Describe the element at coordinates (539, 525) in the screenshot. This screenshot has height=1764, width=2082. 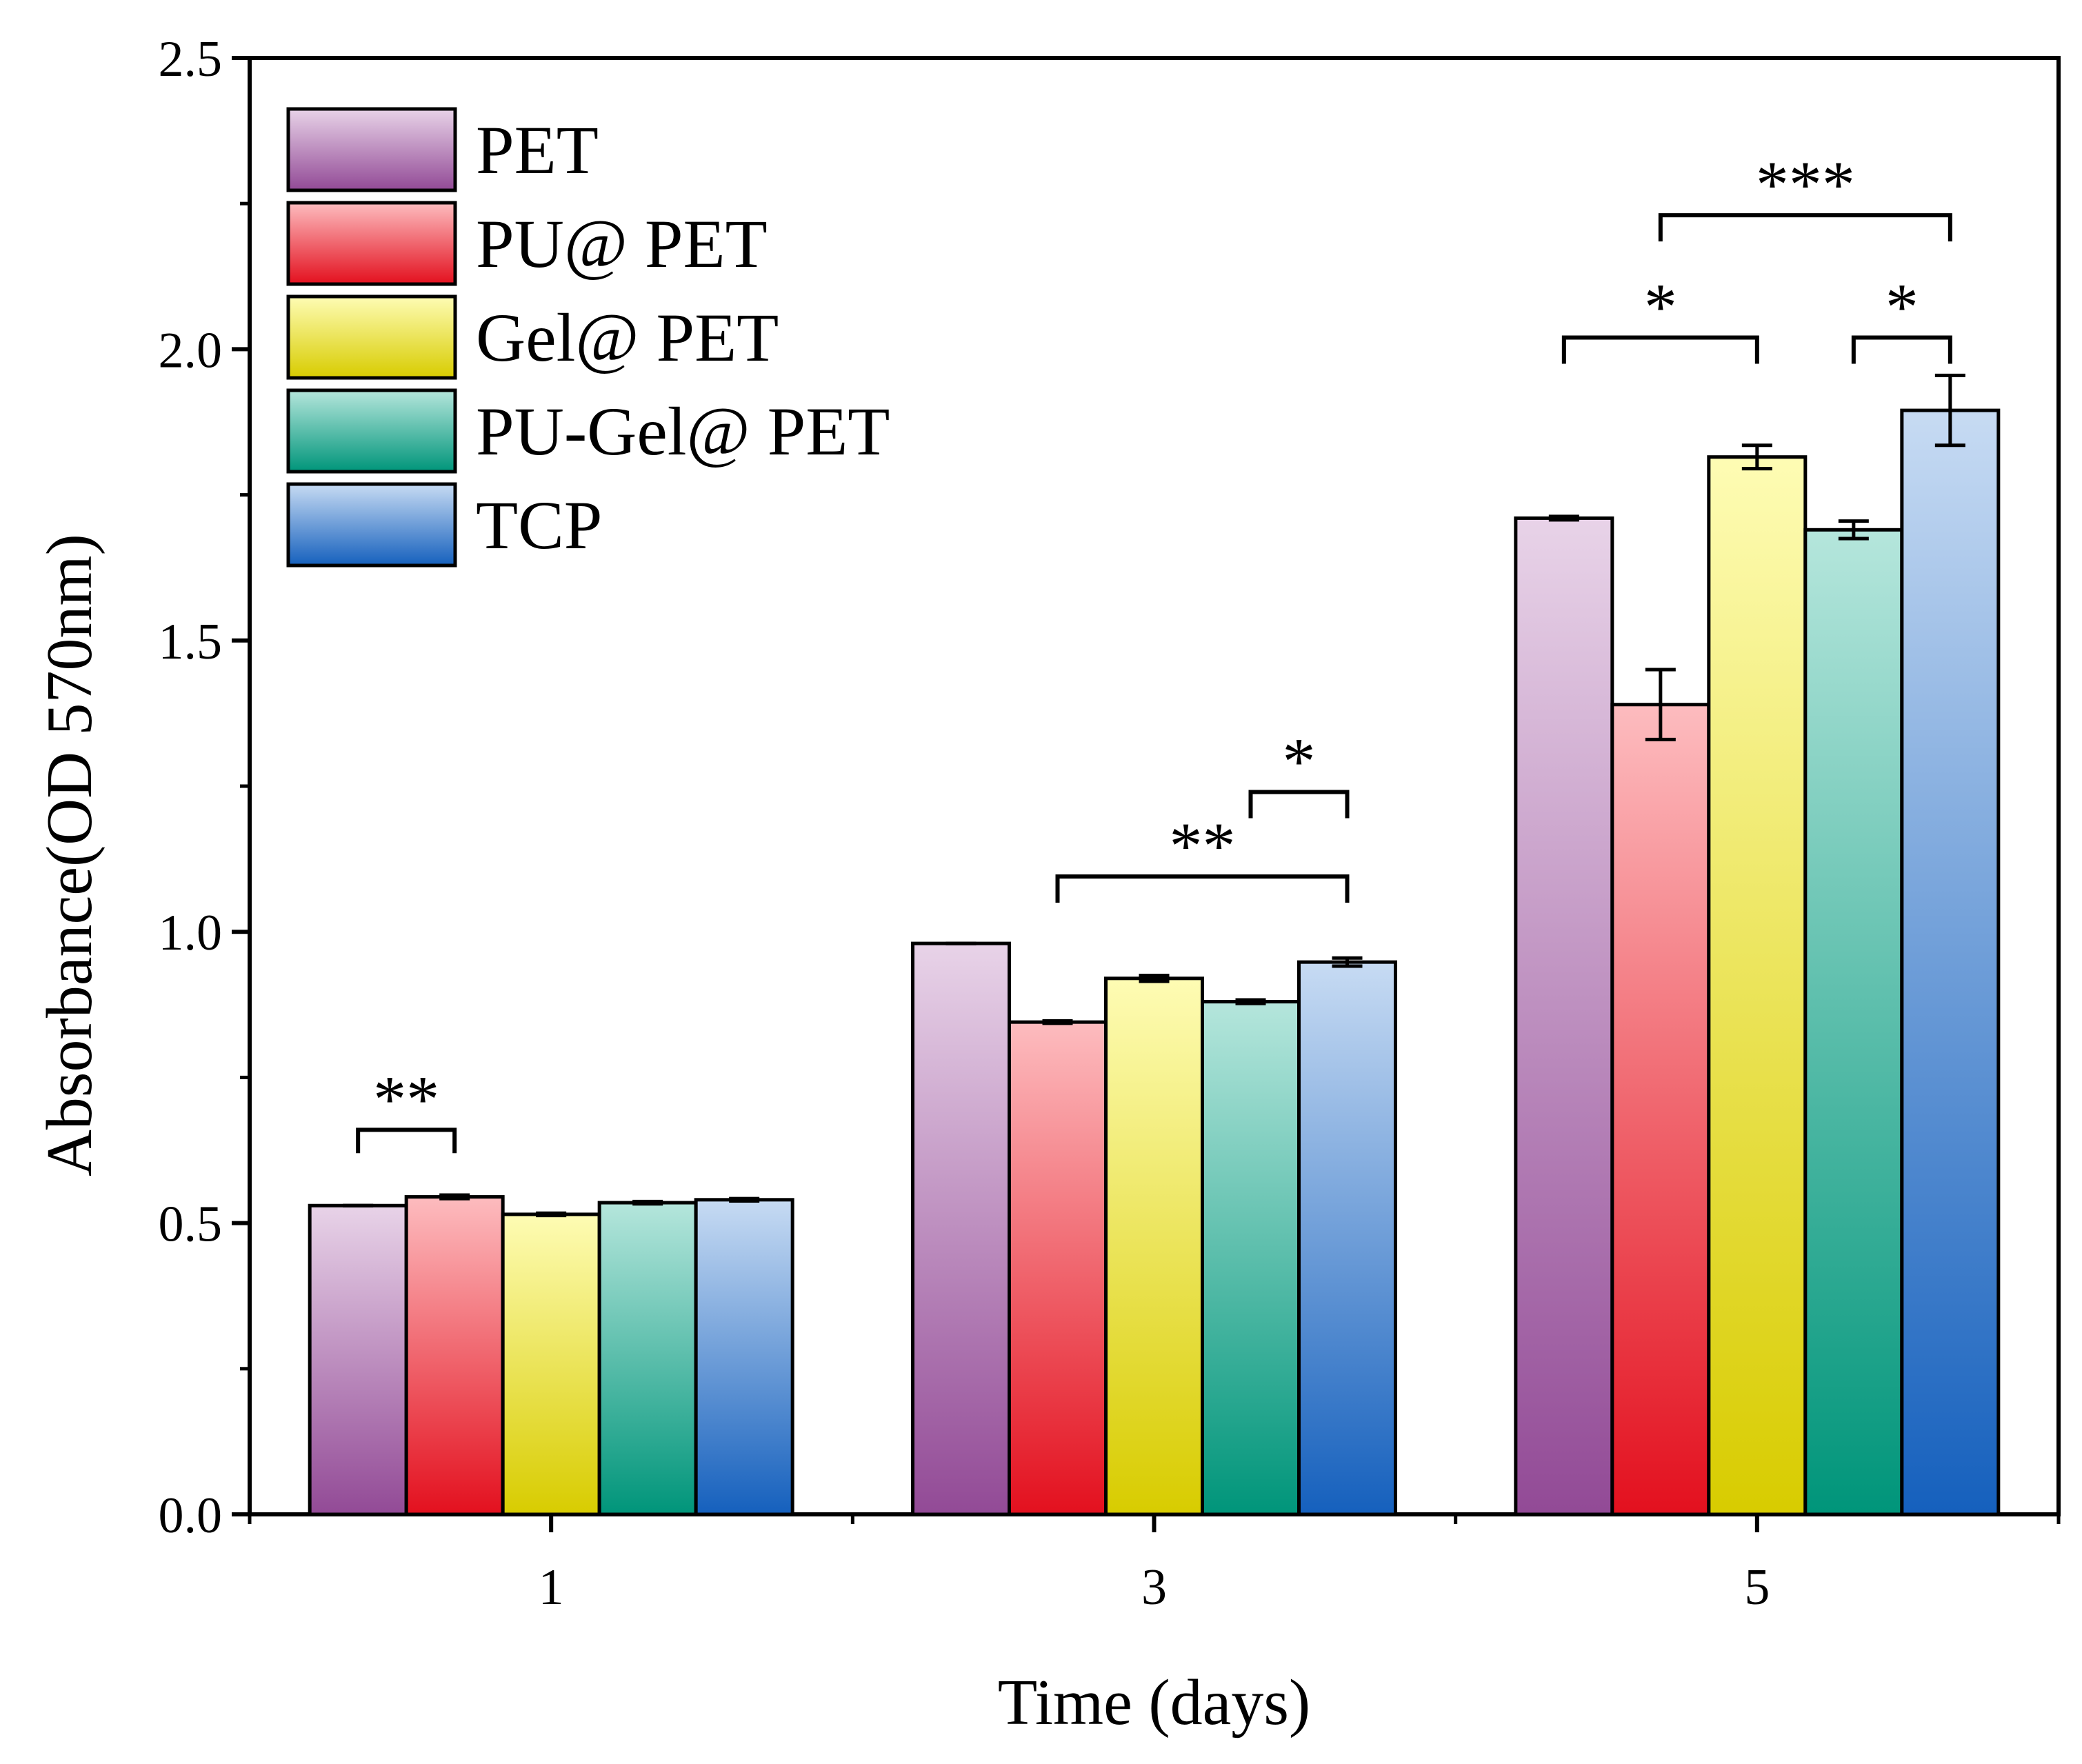
I see `legend-label: TCP` at that location.